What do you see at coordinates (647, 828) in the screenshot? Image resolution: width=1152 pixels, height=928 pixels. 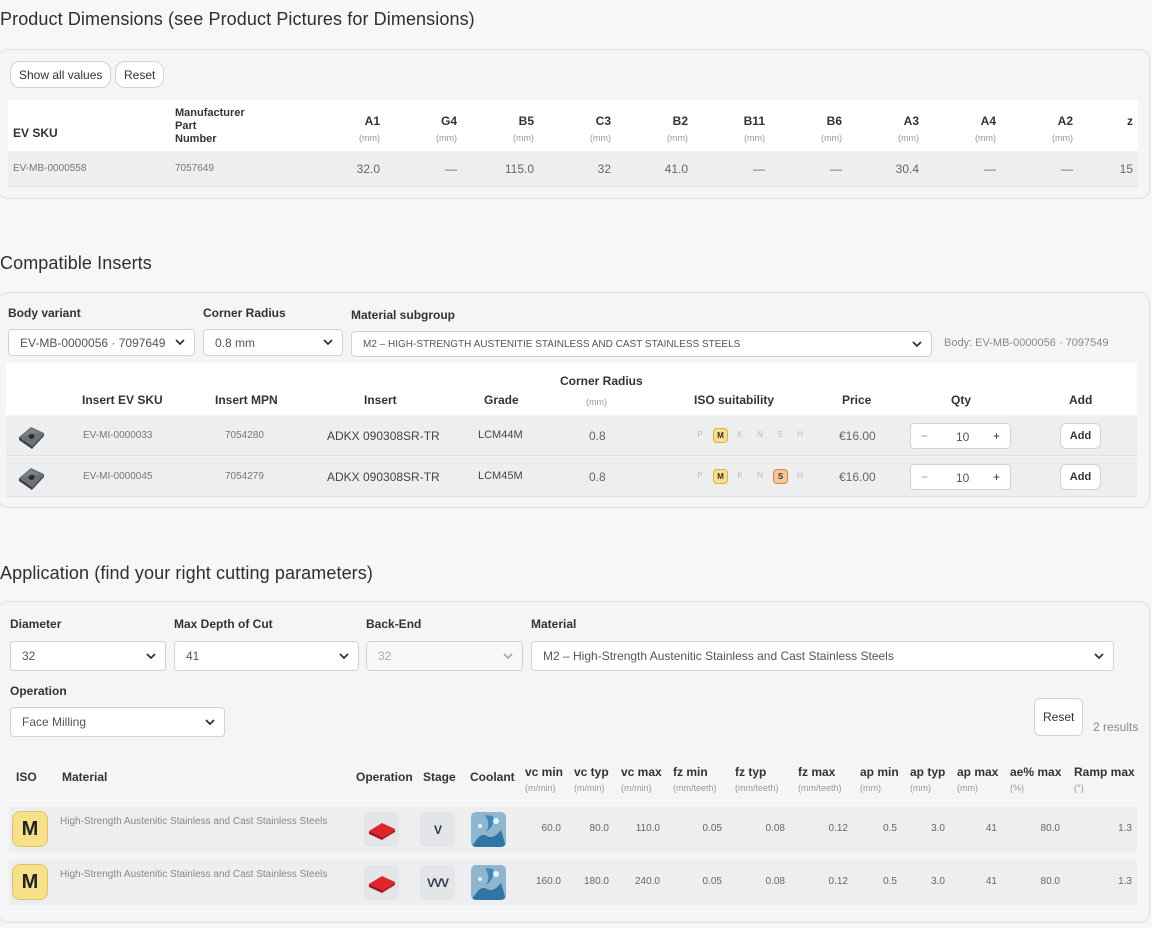 I see `app-value-2: 110.0` at bounding box center [647, 828].